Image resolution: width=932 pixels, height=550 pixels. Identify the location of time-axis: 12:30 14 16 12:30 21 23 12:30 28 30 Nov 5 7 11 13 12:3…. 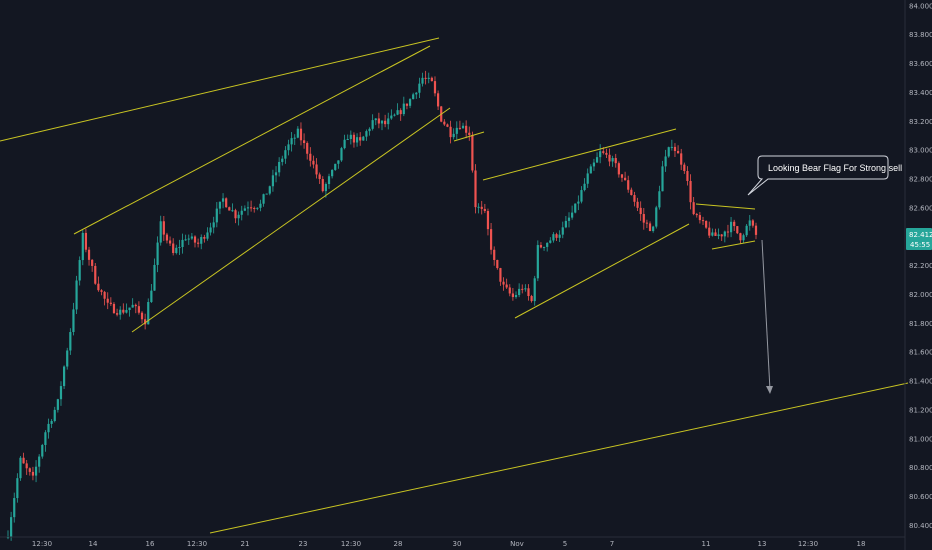
(452, 542).